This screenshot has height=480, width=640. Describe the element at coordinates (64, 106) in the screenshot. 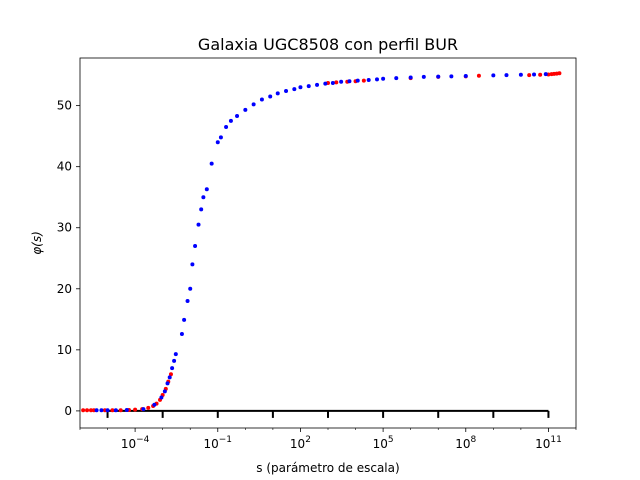

I see `y-tick-label: 50` at that location.